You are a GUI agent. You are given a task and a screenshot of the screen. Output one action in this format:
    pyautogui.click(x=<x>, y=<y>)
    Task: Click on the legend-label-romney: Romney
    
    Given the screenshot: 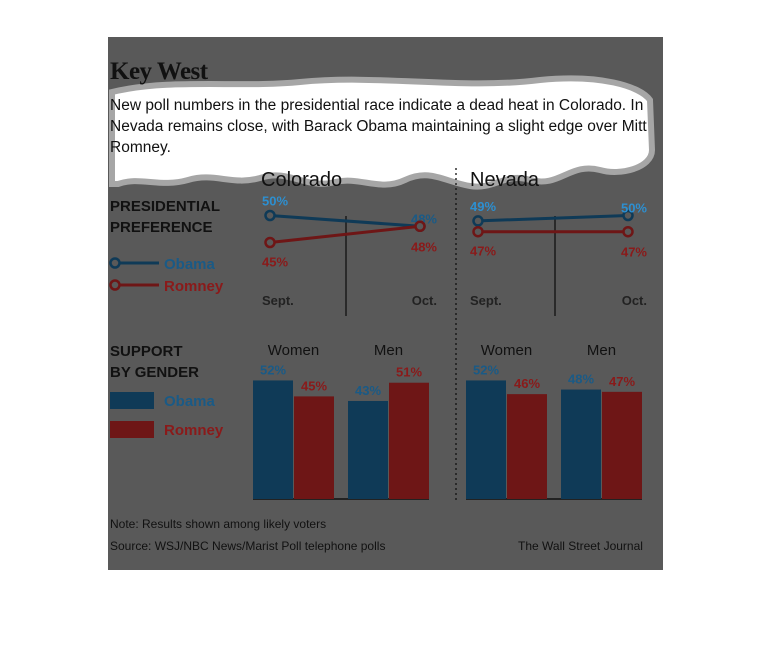 What is the action you would take?
    pyautogui.click(x=194, y=286)
    